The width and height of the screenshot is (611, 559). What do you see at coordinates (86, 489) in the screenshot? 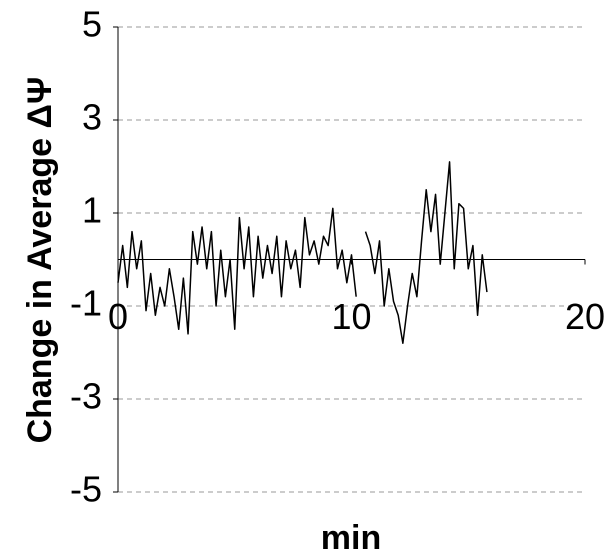
I see `y-tick-label: -5` at bounding box center [86, 489].